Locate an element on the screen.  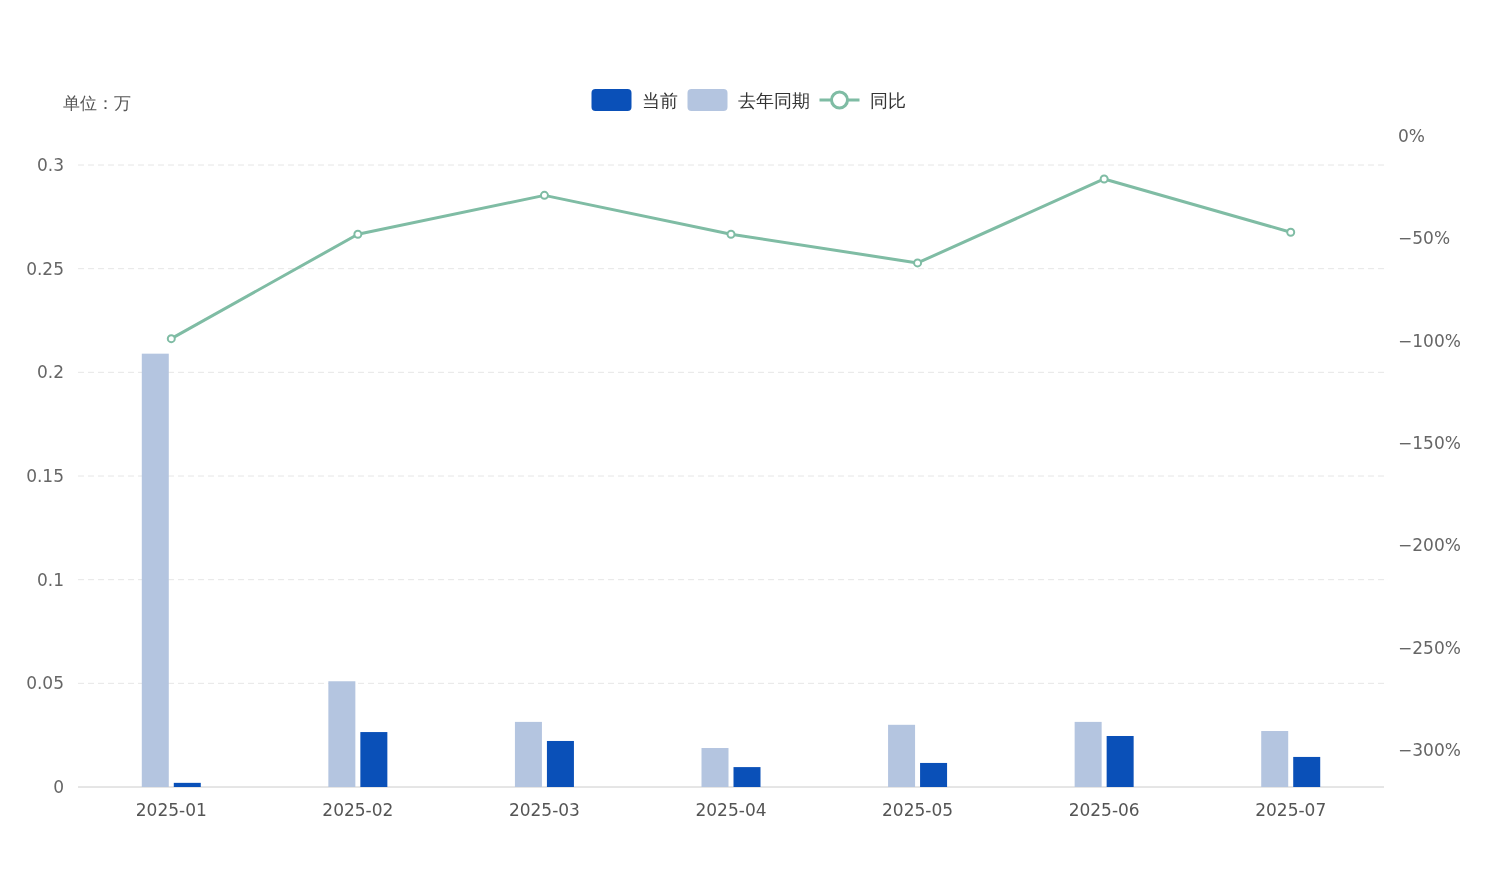
x-tick-label: 2025-03 is located at coordinates (544, 810).